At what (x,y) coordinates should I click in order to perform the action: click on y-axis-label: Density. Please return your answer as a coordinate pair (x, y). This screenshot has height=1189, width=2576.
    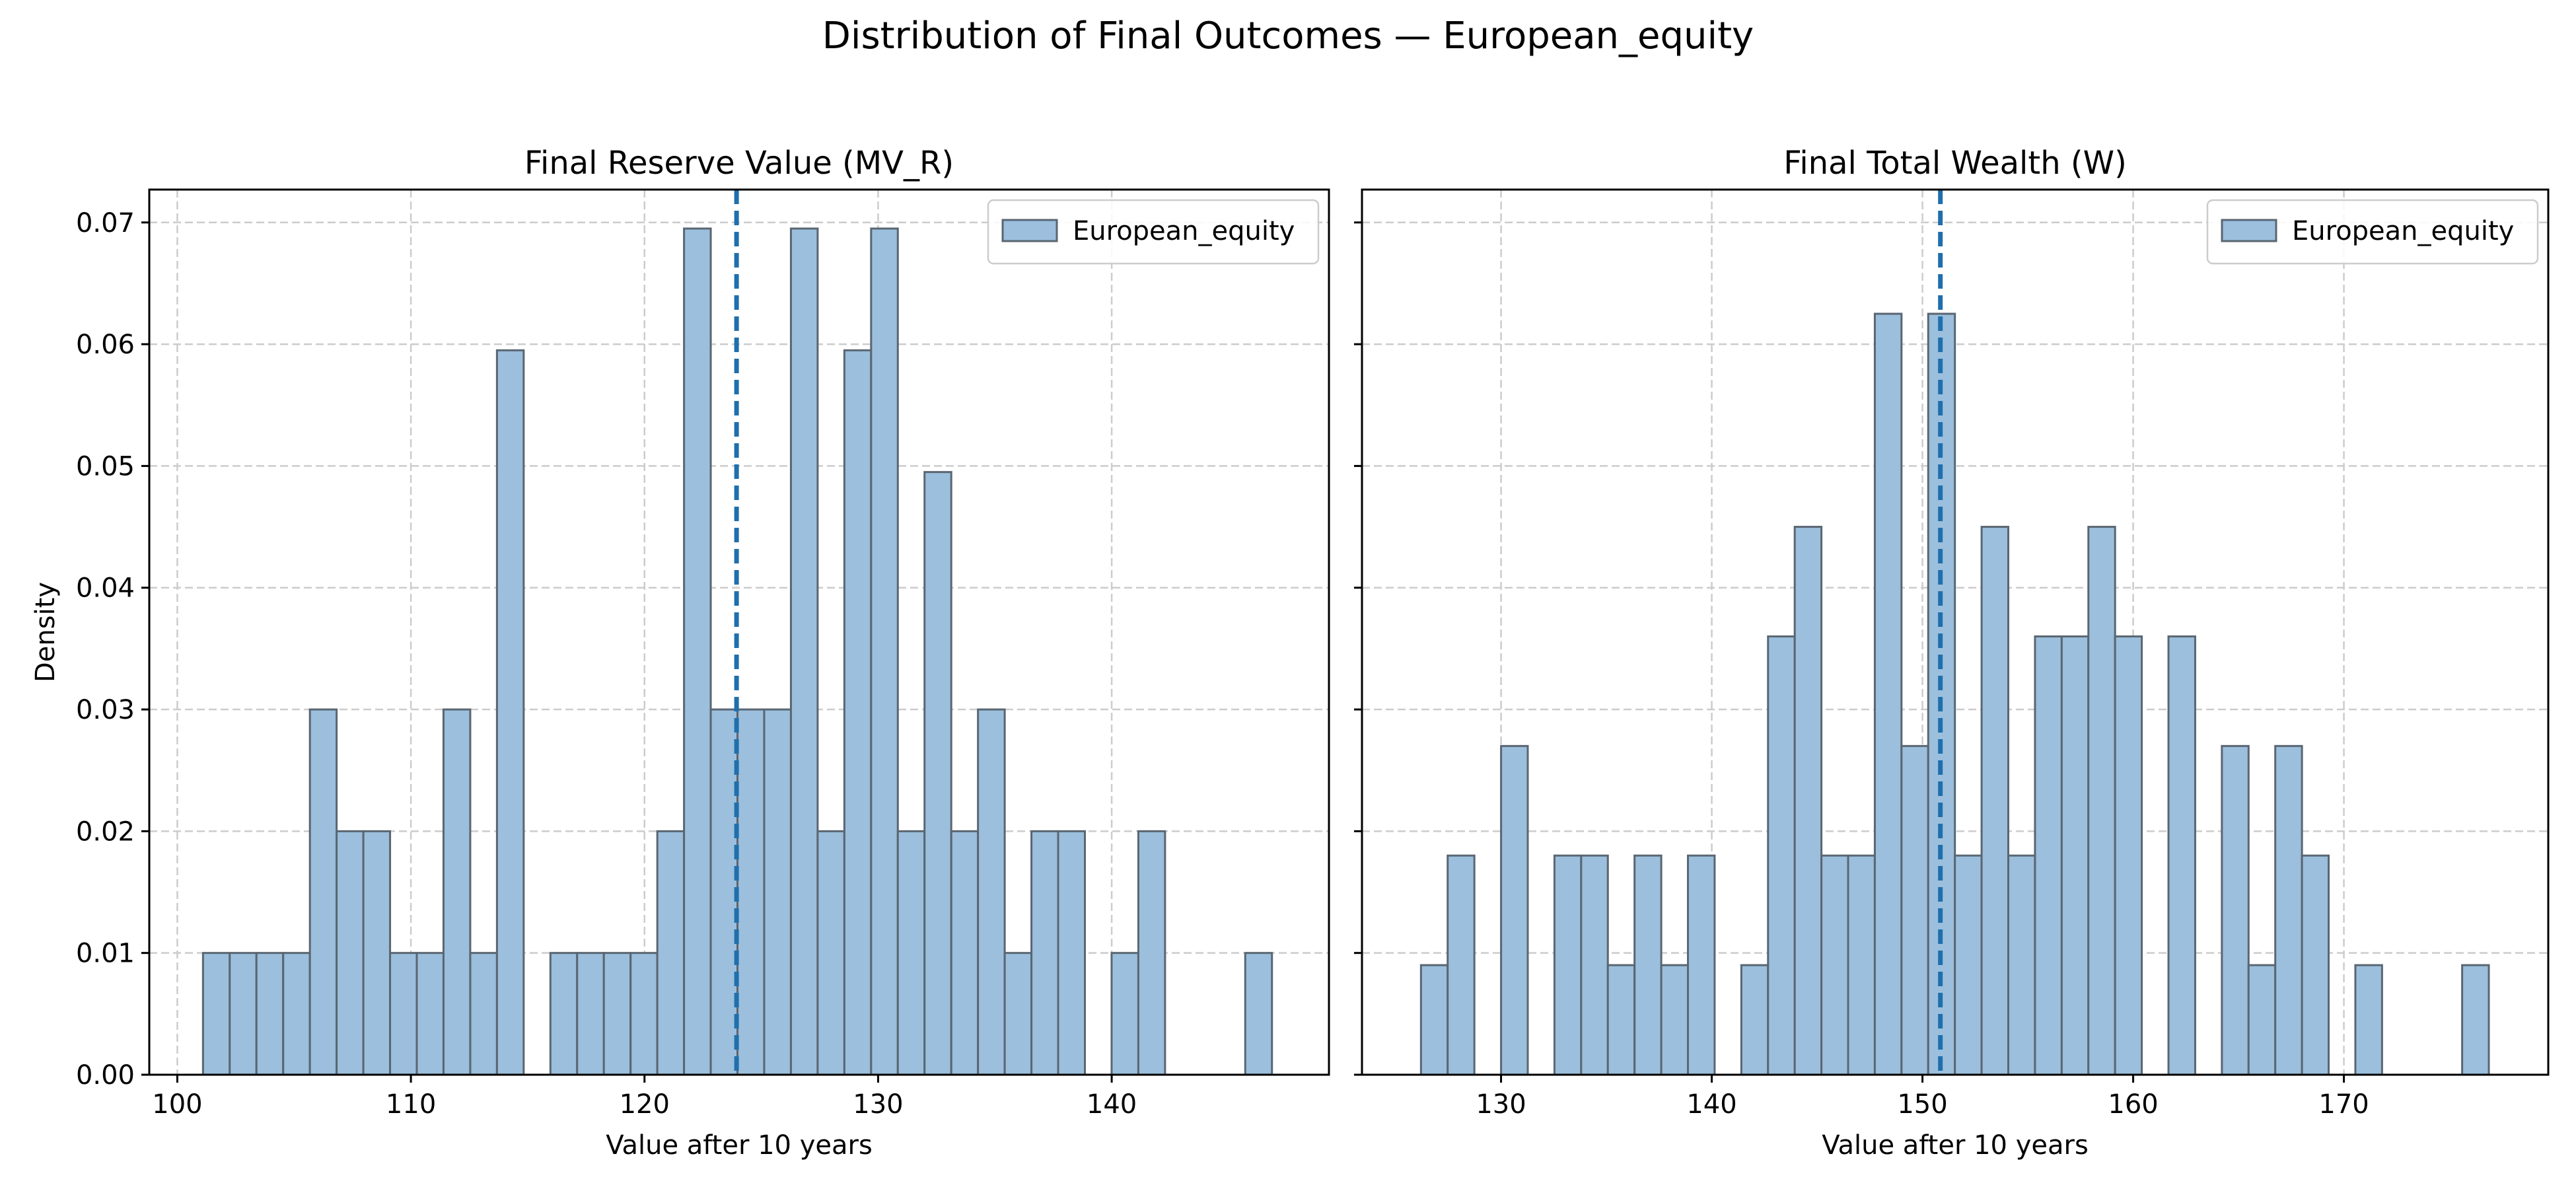
    Looking at the image, I should click on (45, 632).